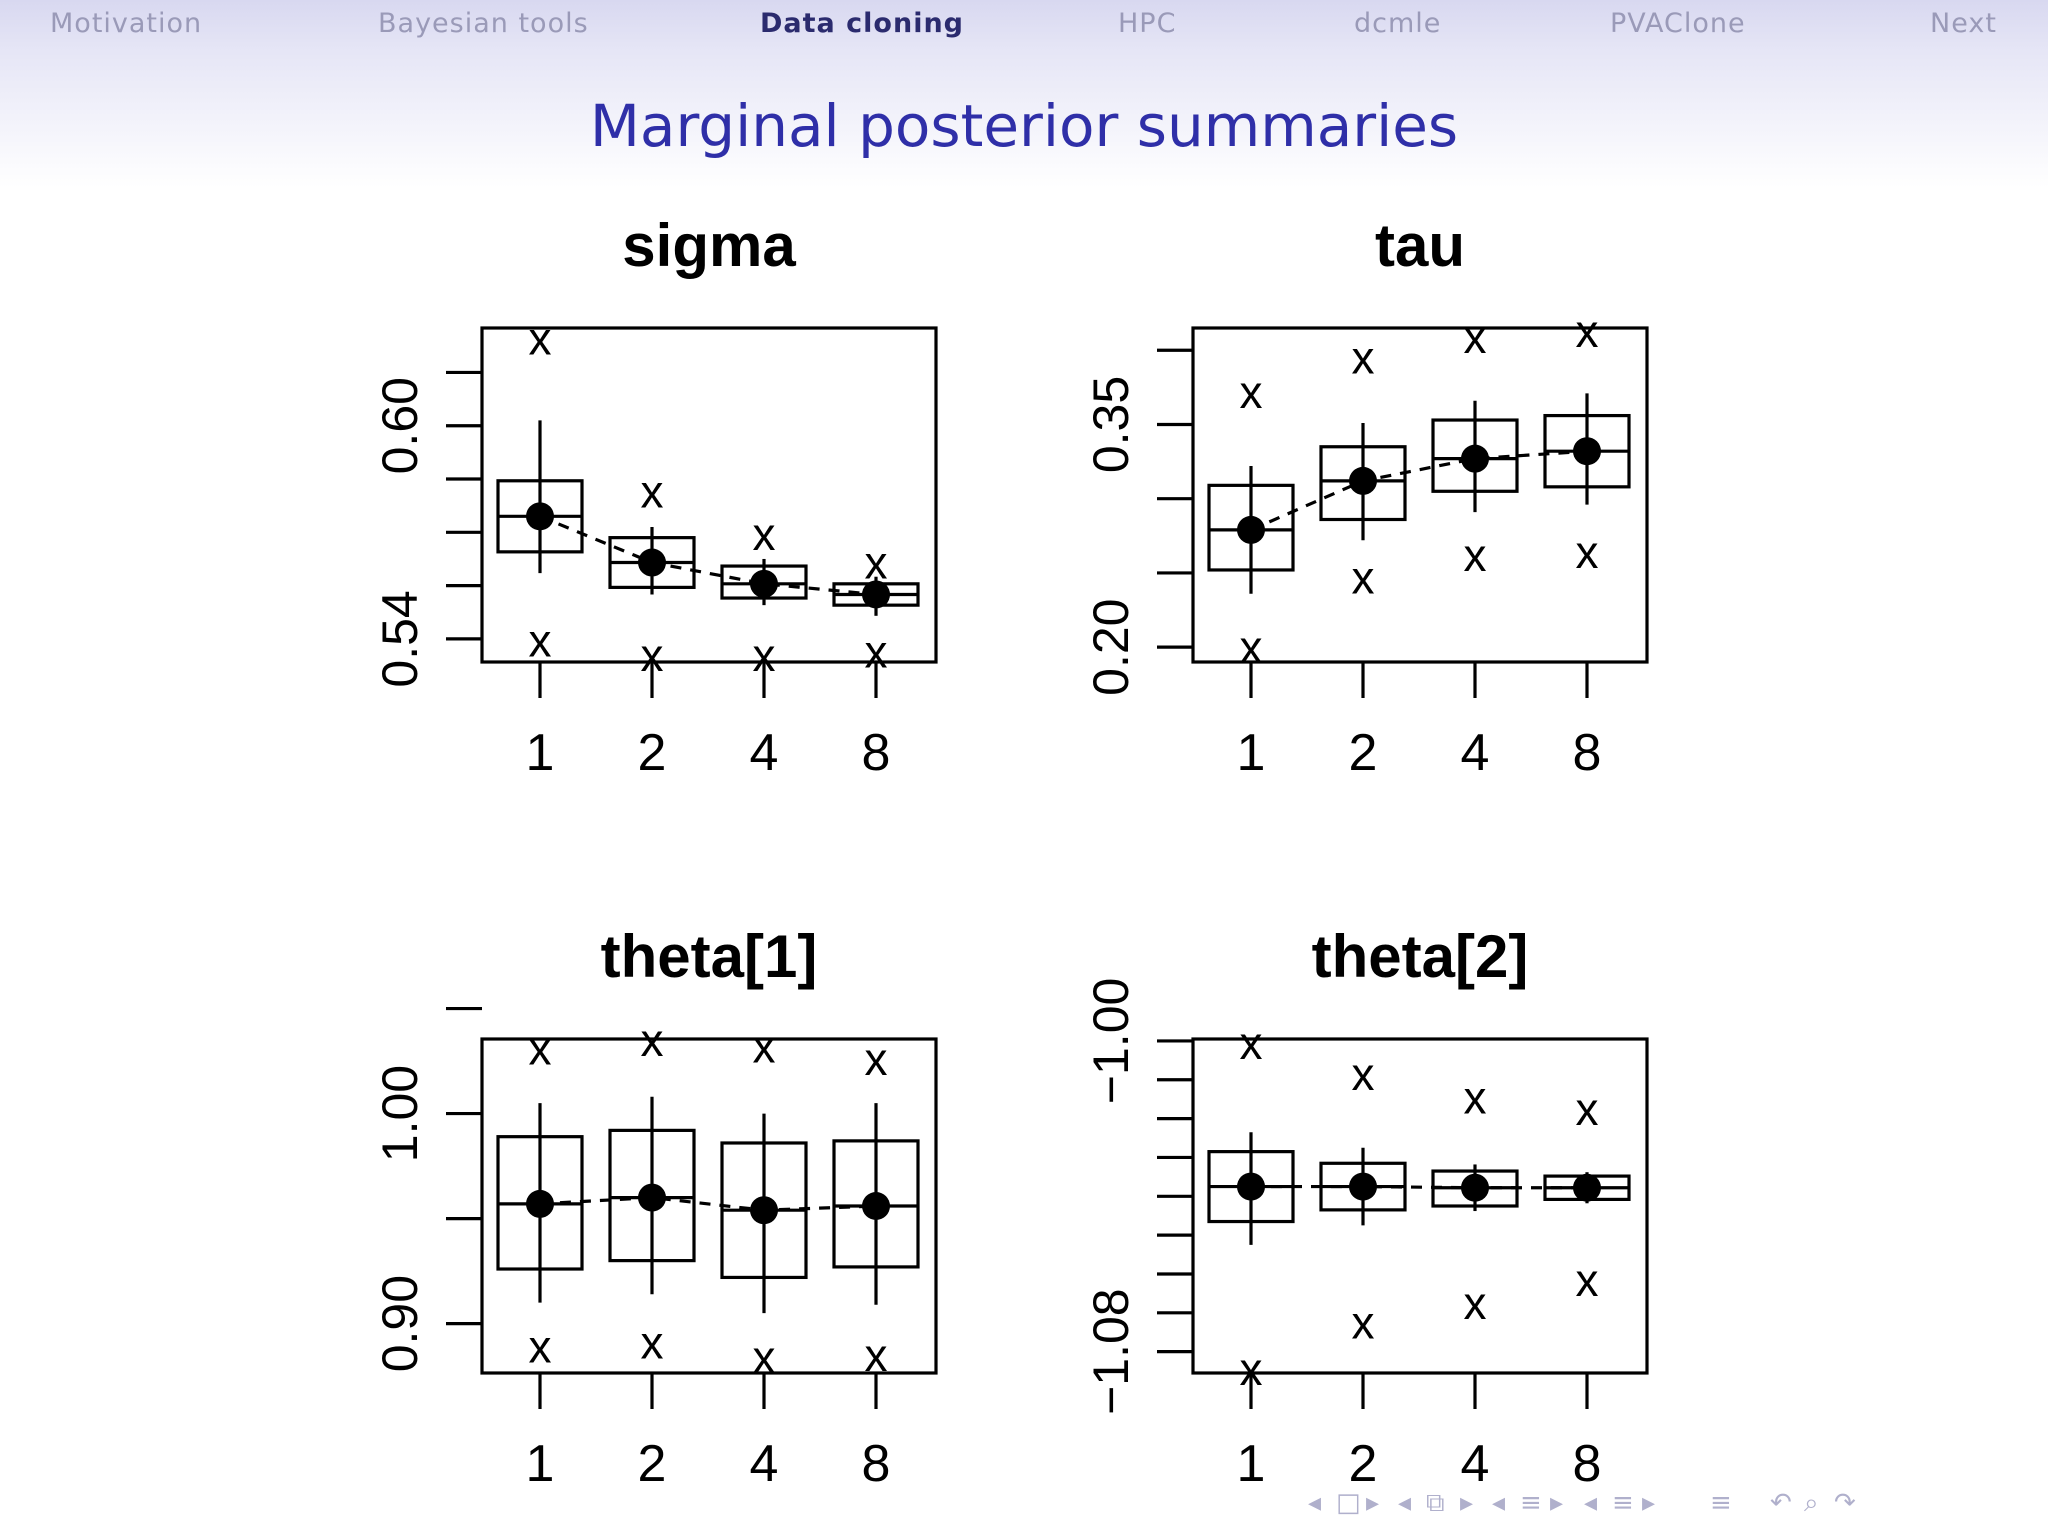 This screenshot has width=2048, height=1536. Describe the element at coordinates (1845, 1503) in the screenshot. I see `redo-icon: ↷` at that location.